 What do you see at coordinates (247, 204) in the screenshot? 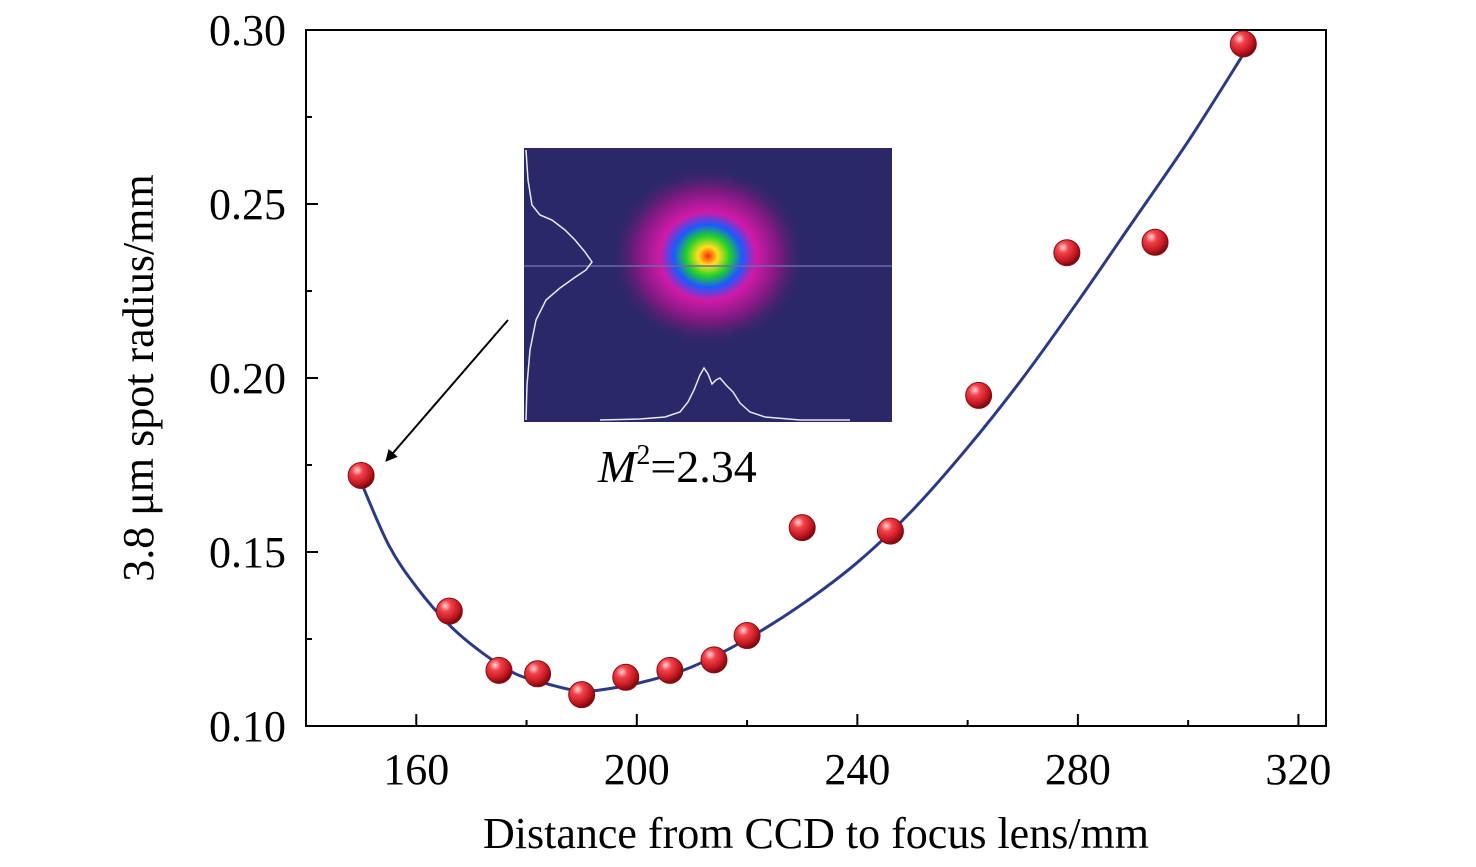
I see `y-tick-label: 0.25` at bounding box center [247, 204].